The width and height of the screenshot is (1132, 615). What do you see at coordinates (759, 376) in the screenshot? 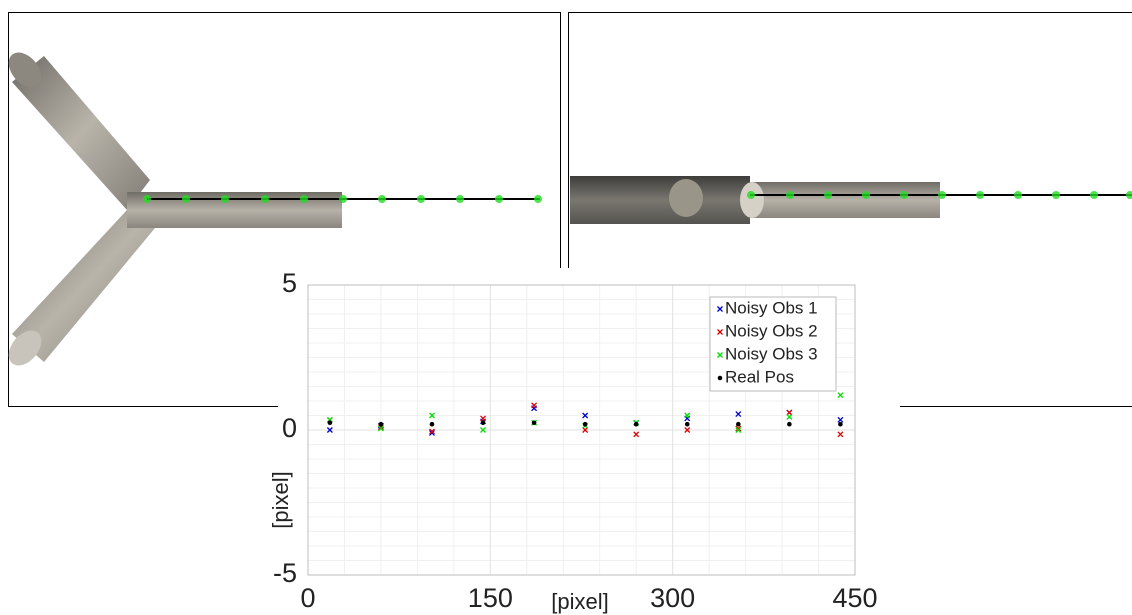
I see `legend-label: Real Pos` at bounding box center [759, 376].